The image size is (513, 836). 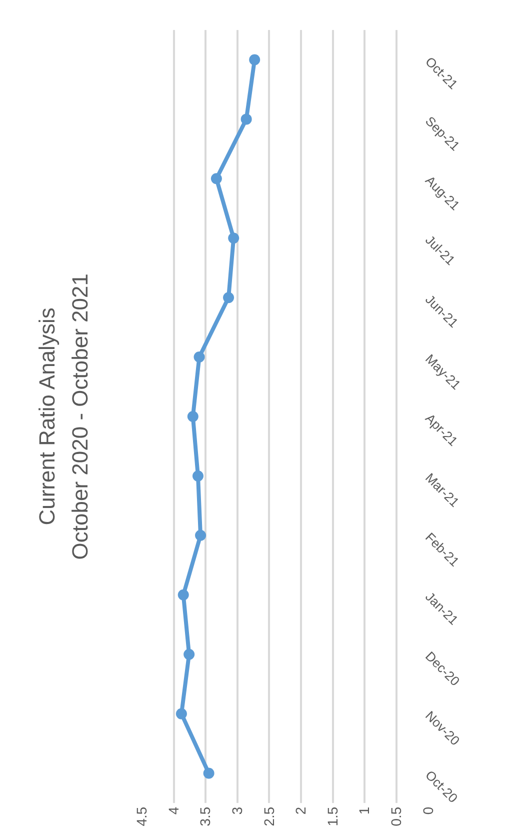 I want to click on x-tick-label: 1, so click(x=364, y=810).